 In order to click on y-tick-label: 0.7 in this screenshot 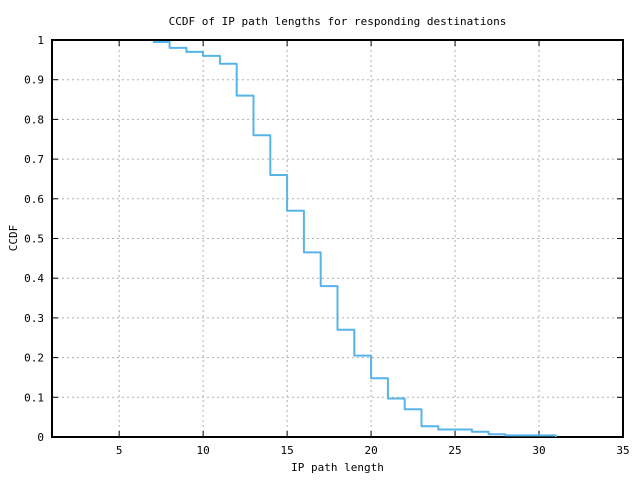, I will do `click(34, 159)`.